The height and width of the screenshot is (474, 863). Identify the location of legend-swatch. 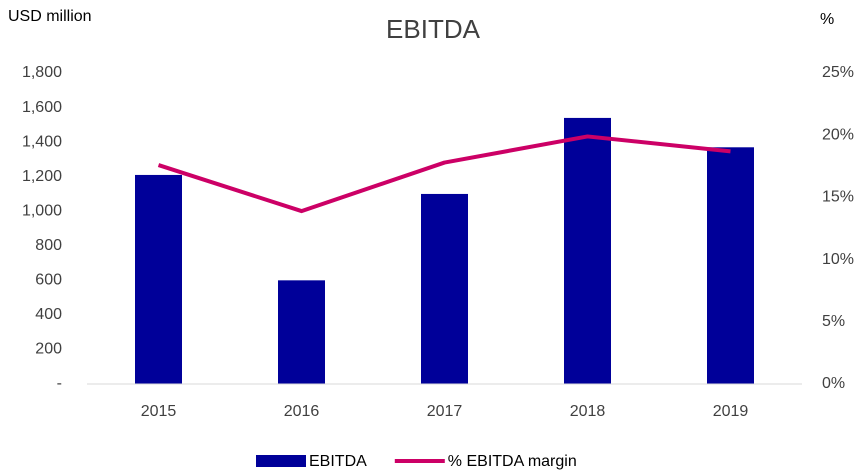
(281, 461).